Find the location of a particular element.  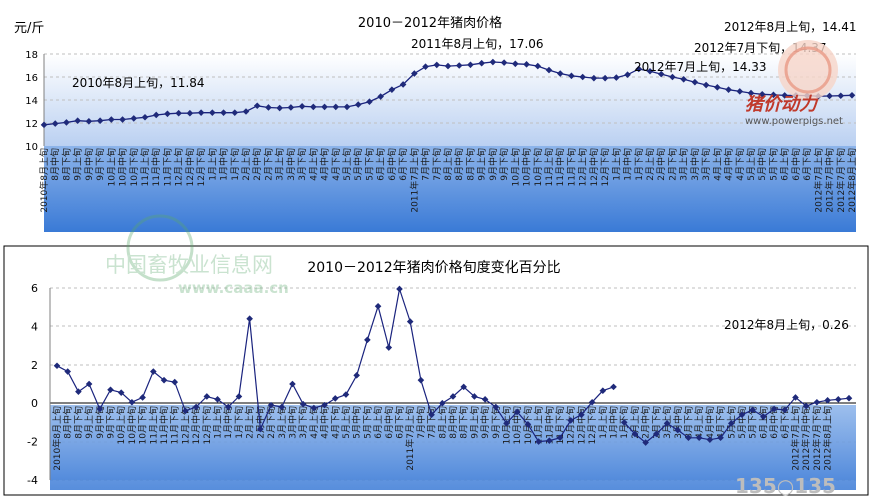

chart2-x-tick-label: 10月上旬 is located at coordinates (121, 425).